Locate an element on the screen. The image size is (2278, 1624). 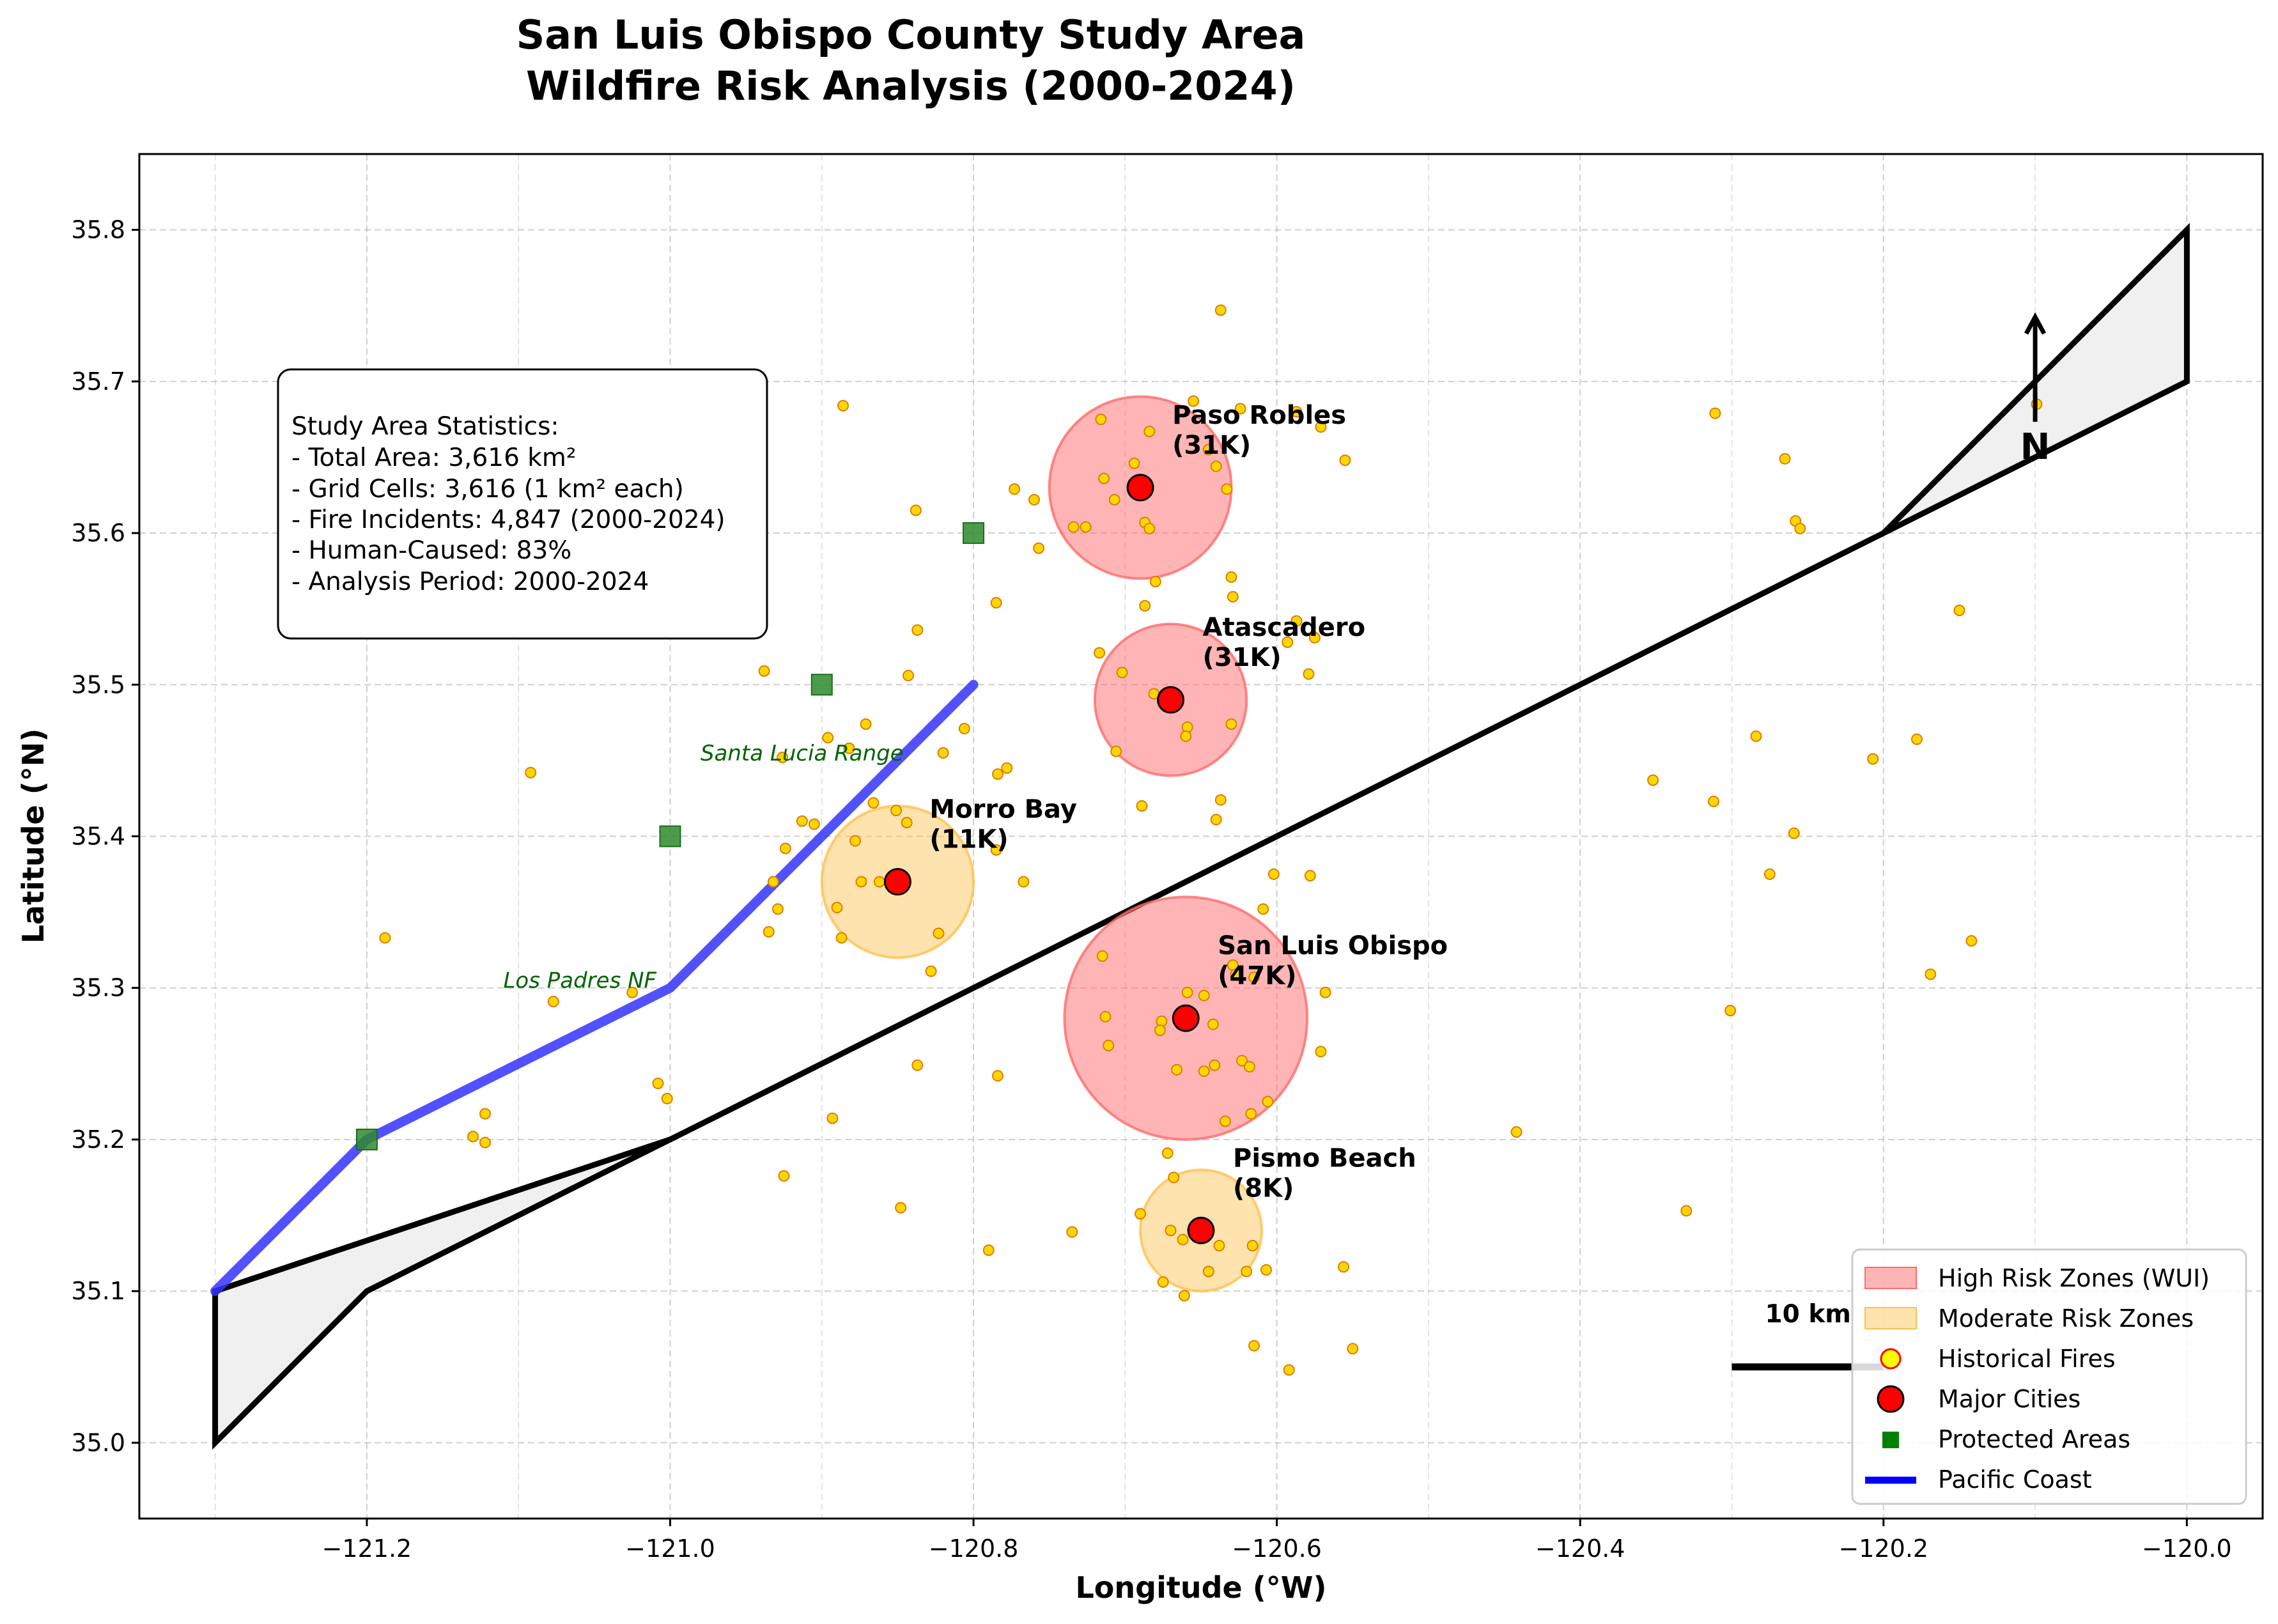
pacific-coast is located at coordinates (594, 987).